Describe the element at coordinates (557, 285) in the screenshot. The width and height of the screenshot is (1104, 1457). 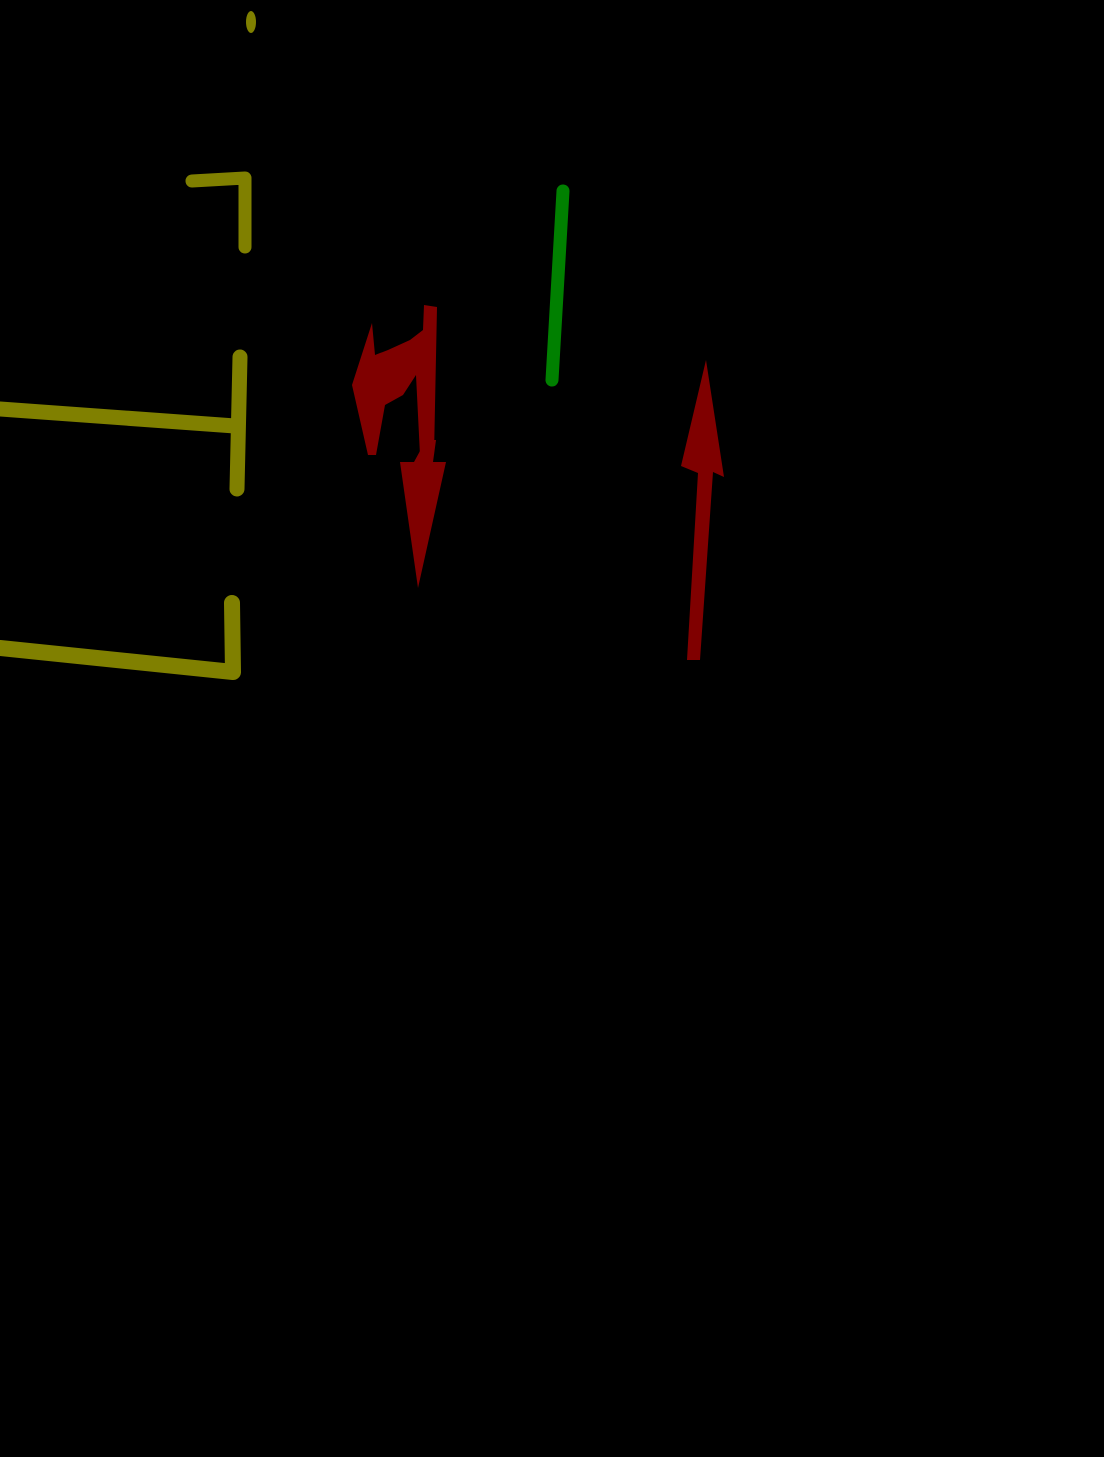
I see `green-divider-line` at that location.